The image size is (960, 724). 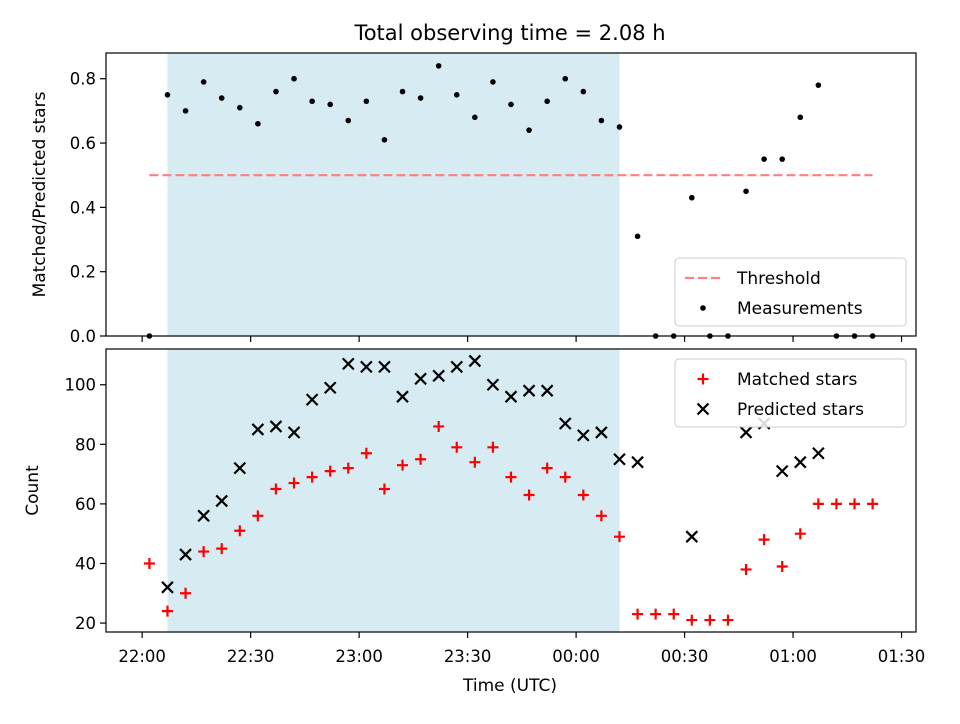 I want to click on top-y-axis-label: Matched/Predicted stars, so click(x=40, y=194).